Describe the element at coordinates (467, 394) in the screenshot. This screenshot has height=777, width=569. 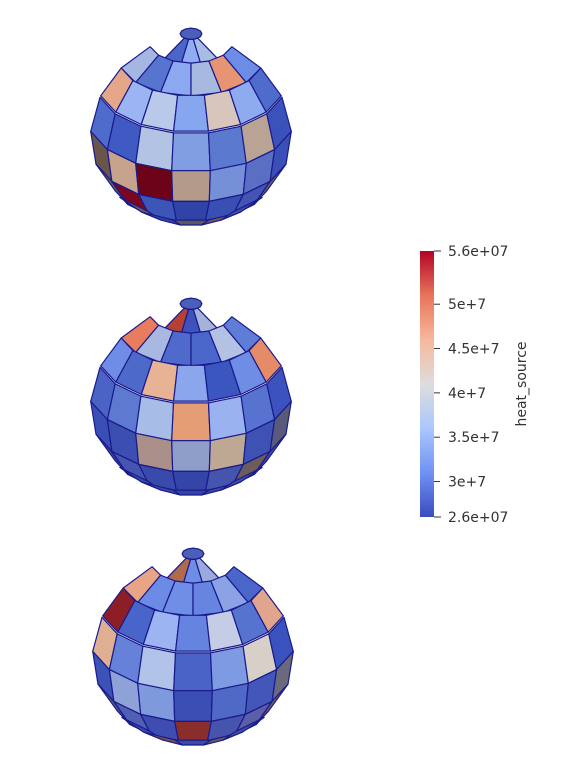
I see `colorbar-tick-label-2: 4e+7` at that location.